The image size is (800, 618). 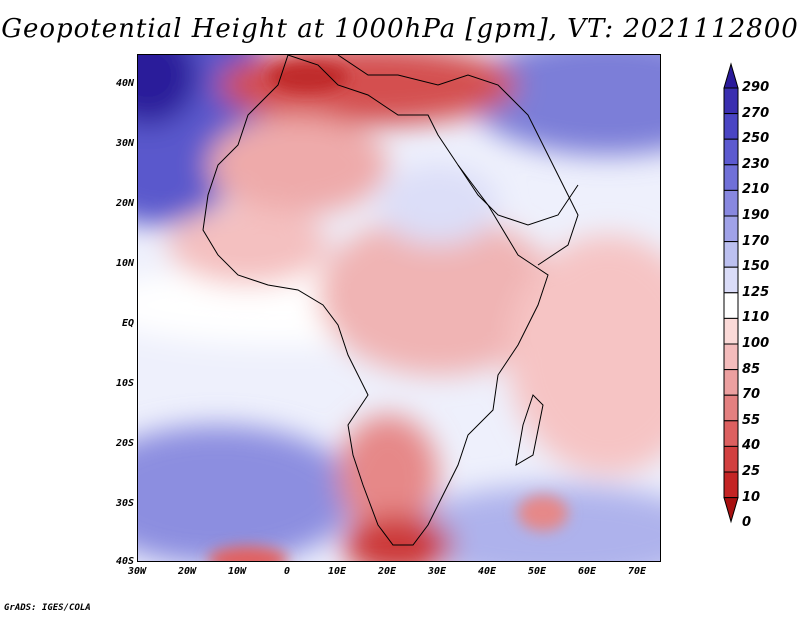 I want to click on colorbar-level-label: 110, so click(x=756, y=318).